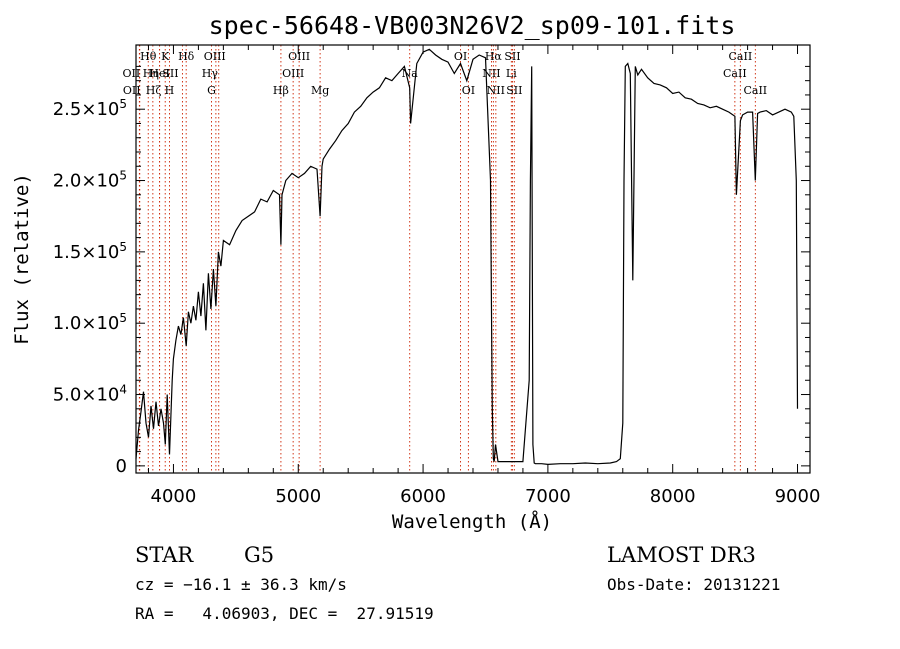 Image resolution: width=900 pixels, height=649 pixels. I want to click on y-tick-mantissa: 5.0×10, so click(86, 395).